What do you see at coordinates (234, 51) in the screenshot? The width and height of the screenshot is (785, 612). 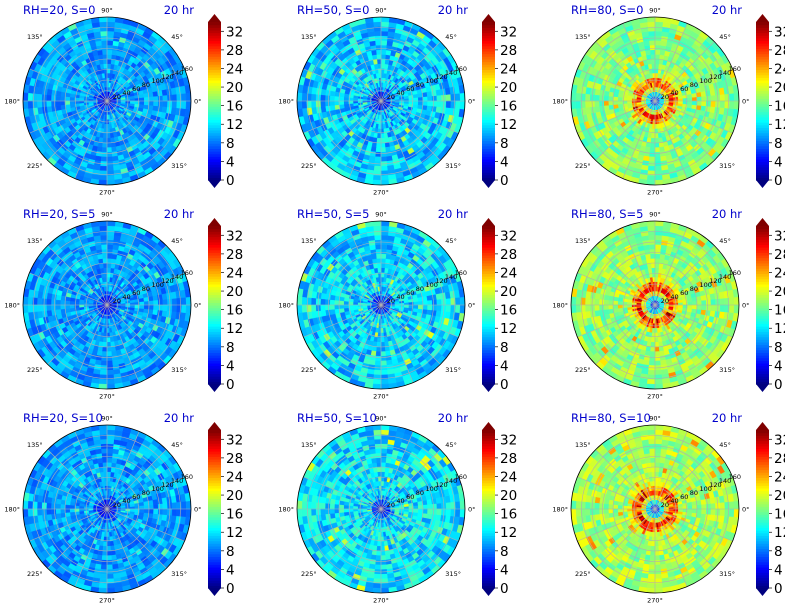 I see `colorbar-tick-label: 28` at bounding box center [234, 51].